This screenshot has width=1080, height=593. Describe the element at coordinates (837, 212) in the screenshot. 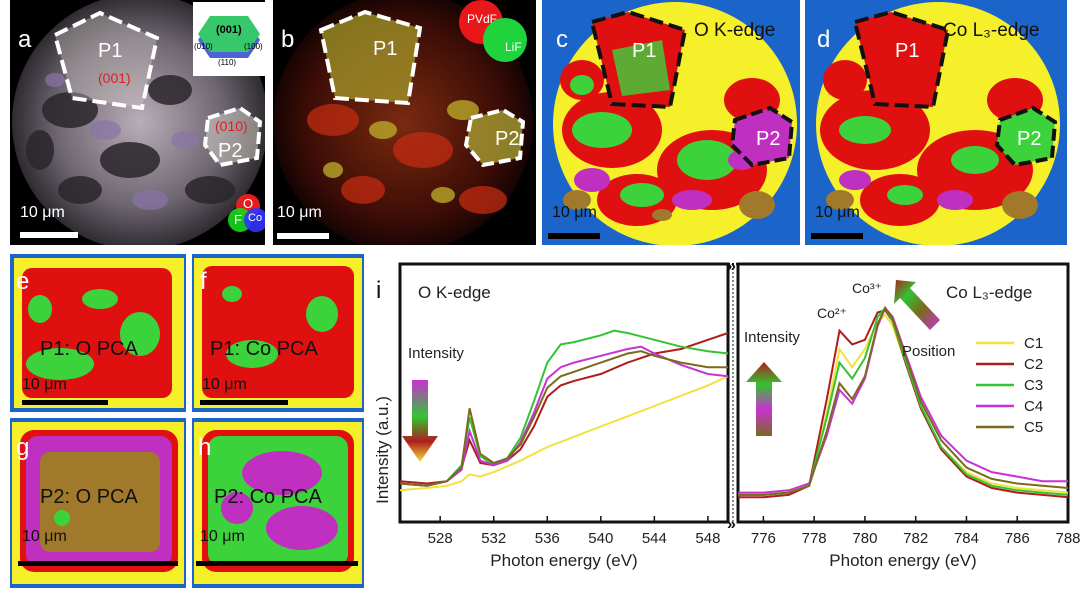

I see `scalebar-d: 10 μm` at that location.